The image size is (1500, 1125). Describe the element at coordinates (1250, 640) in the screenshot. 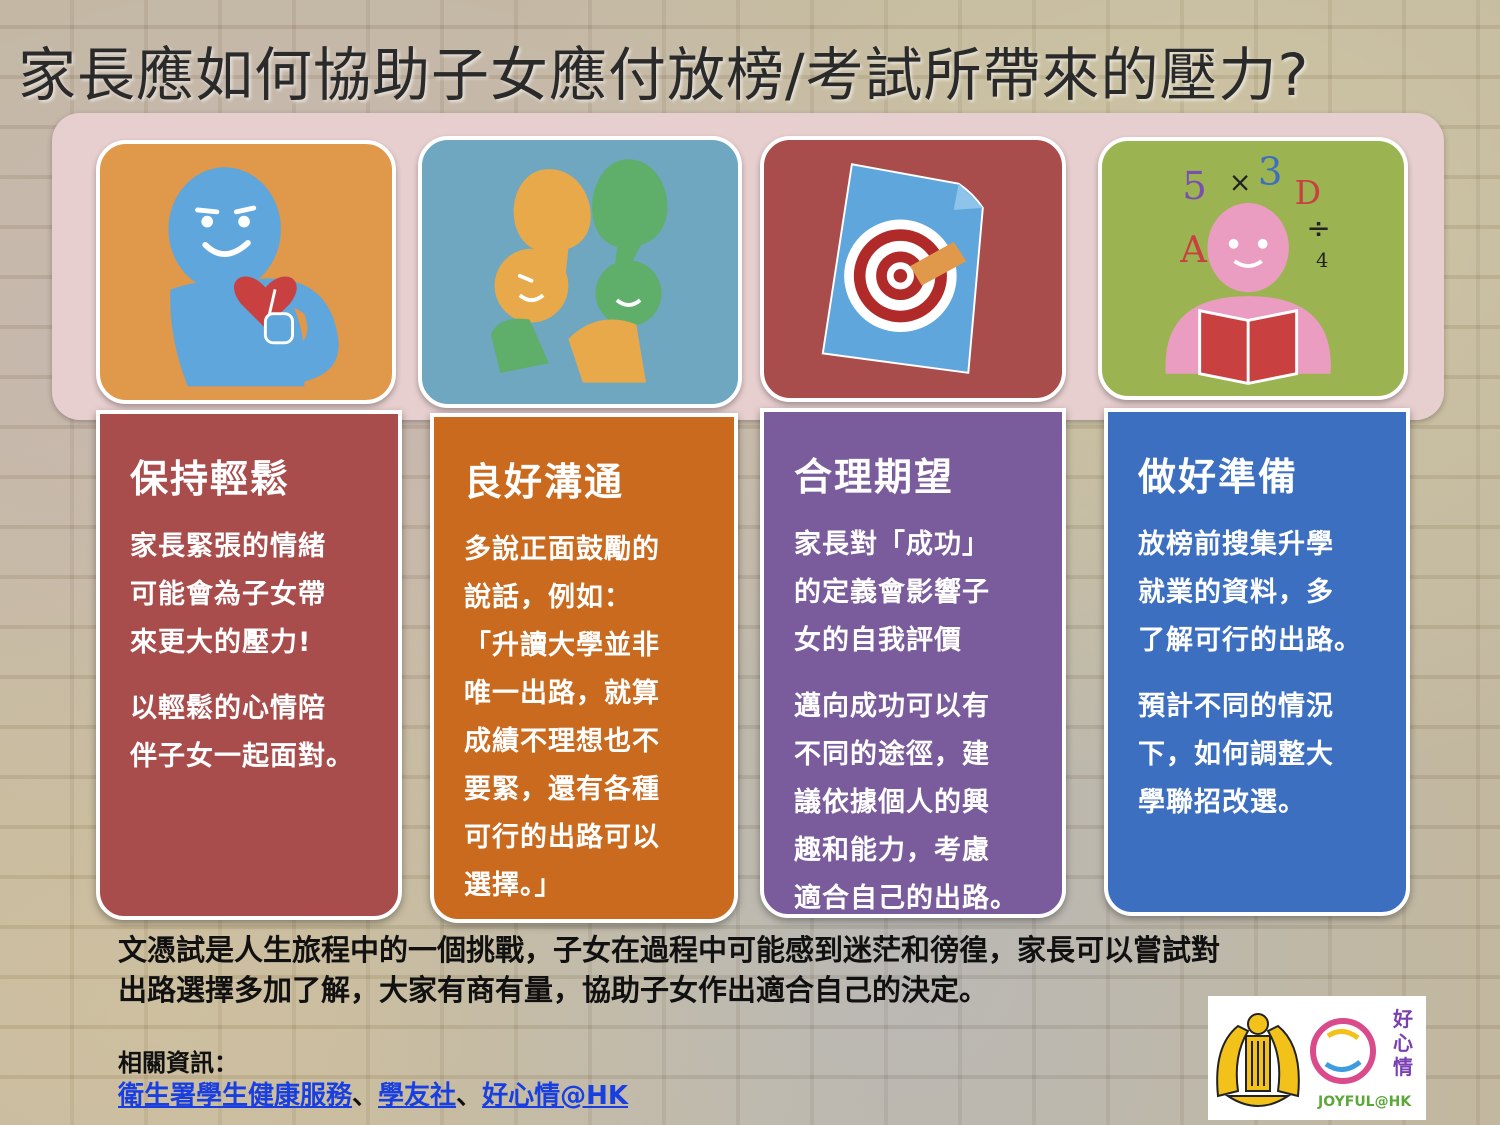

I see `card-line: 了解可行的出路。` at that location.